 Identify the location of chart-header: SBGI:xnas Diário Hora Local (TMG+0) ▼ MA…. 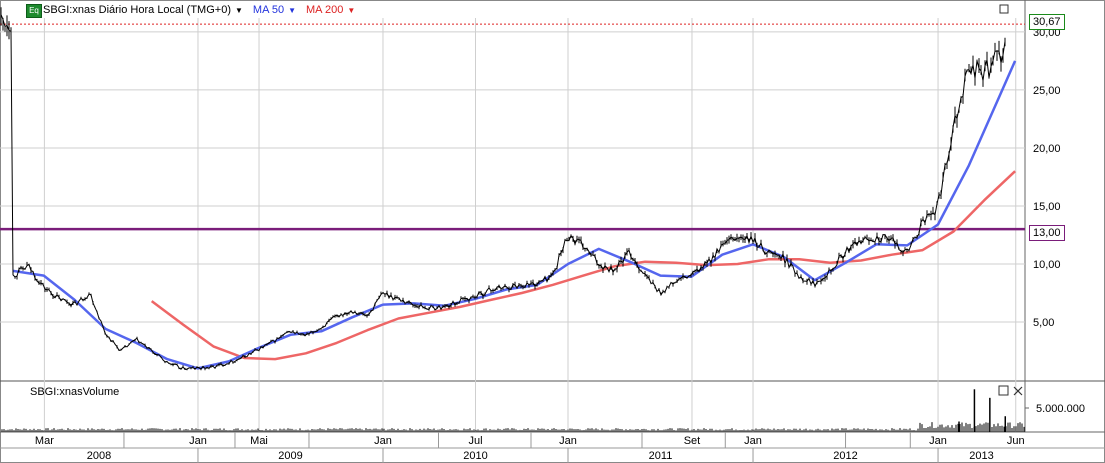
(199, 10).